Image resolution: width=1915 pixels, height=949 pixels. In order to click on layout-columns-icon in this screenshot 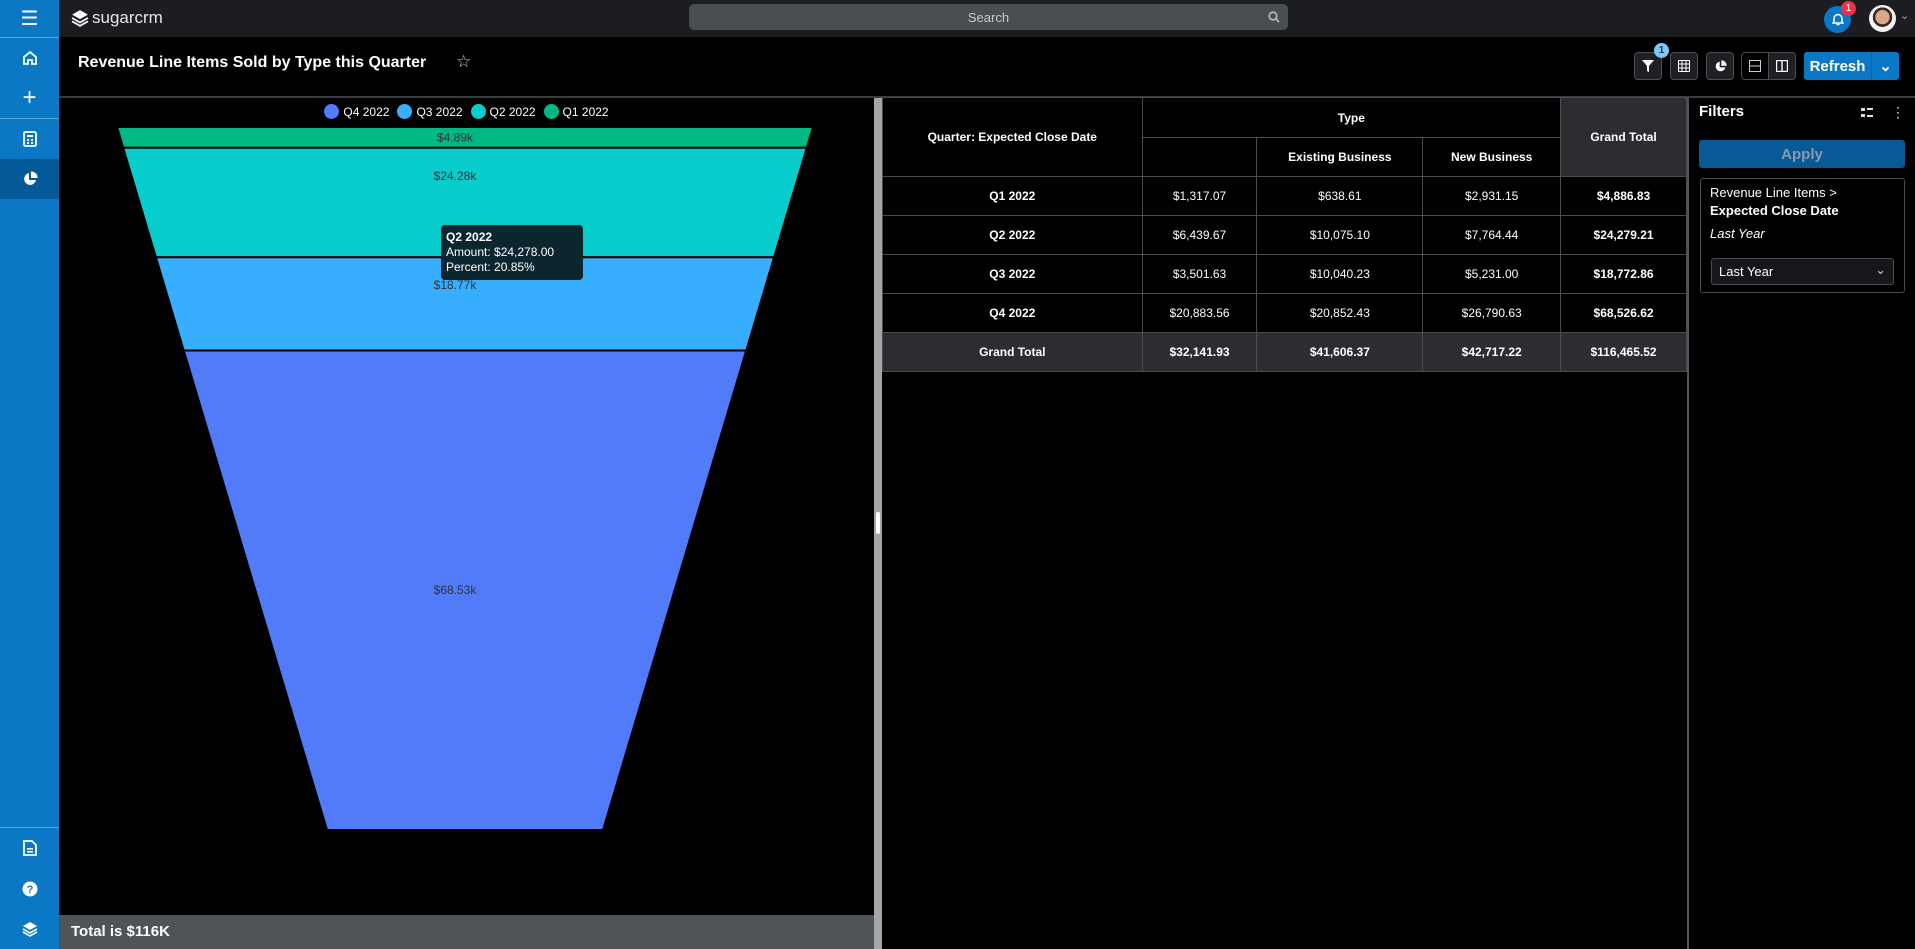, I will do `click(1782, 66)`.